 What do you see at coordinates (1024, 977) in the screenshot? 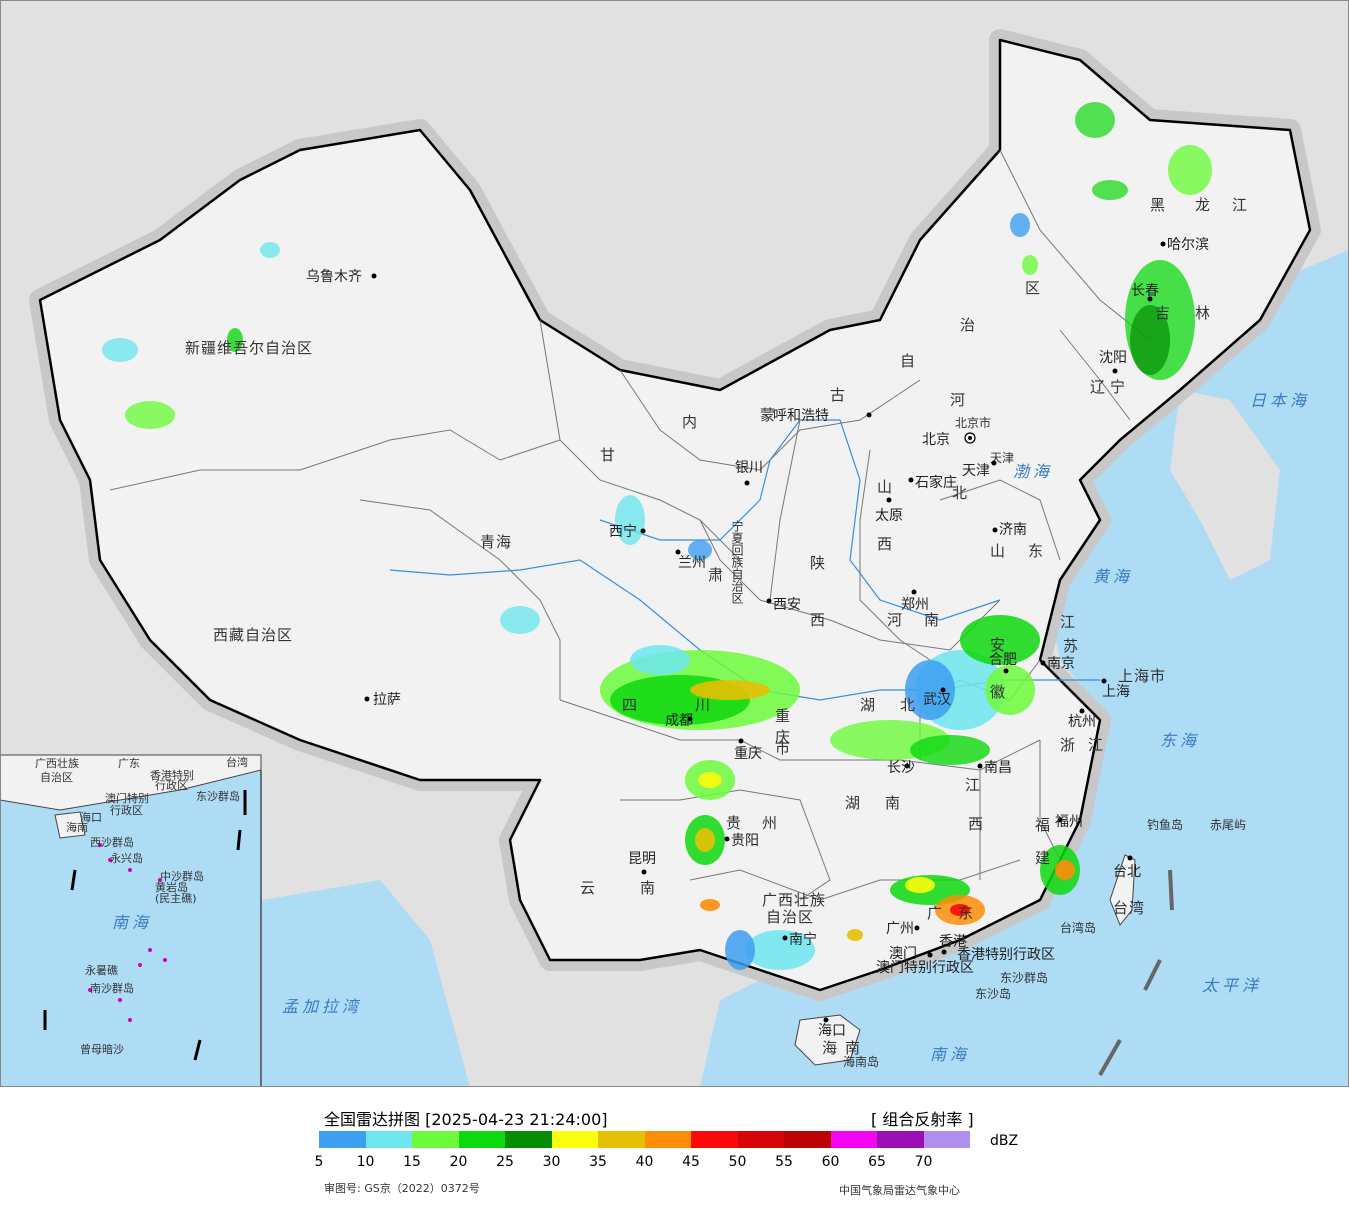
I see `label-dongsha-qundao: 东沙群岛` at bounding box center [1024, 977].